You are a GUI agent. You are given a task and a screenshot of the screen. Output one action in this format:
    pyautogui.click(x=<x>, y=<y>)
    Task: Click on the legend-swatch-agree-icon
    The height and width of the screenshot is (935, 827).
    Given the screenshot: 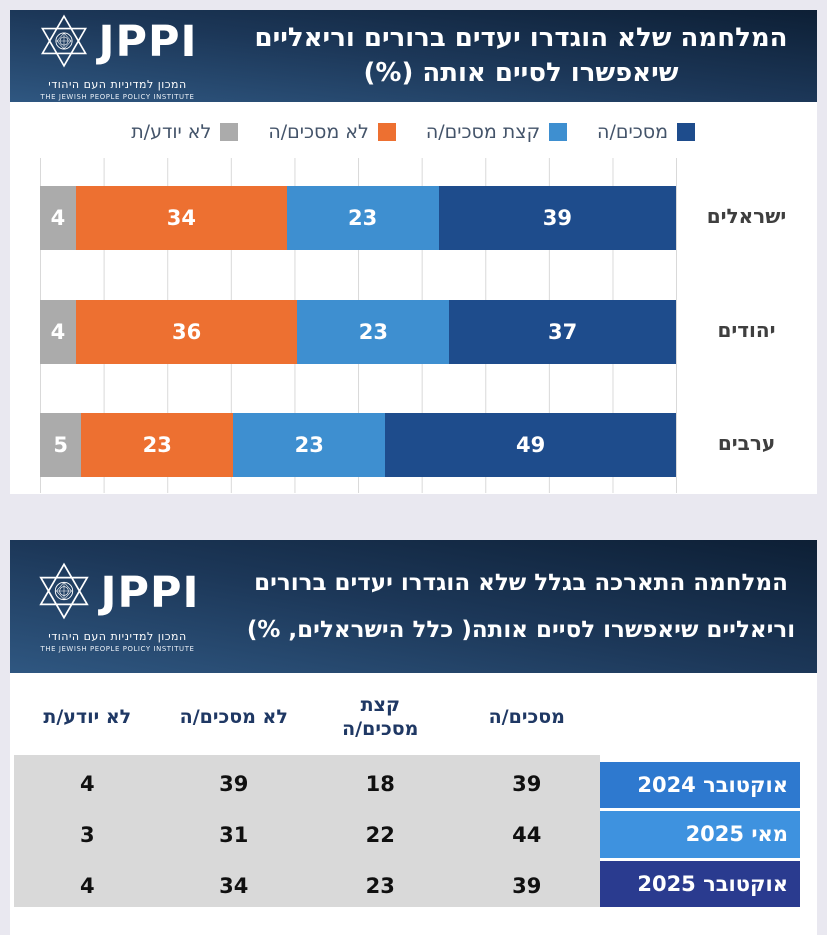 What is the action you would take?
    pyautogui.click(x=686, y=132)
    